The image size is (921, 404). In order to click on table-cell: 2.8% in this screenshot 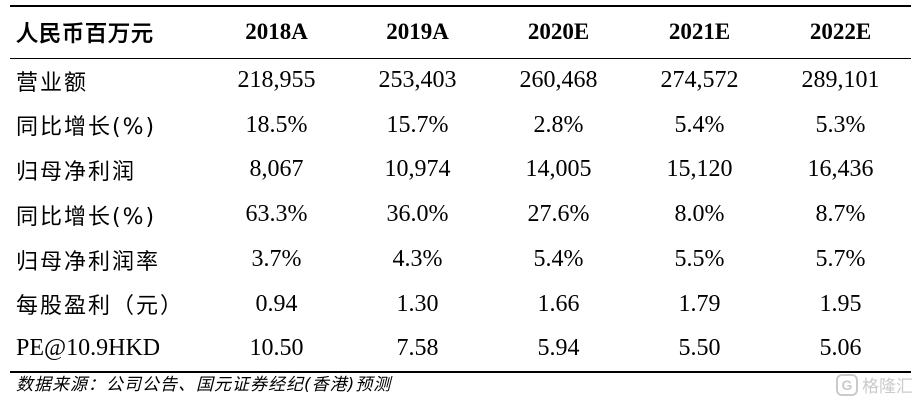, I will do `click(558, 124)`.